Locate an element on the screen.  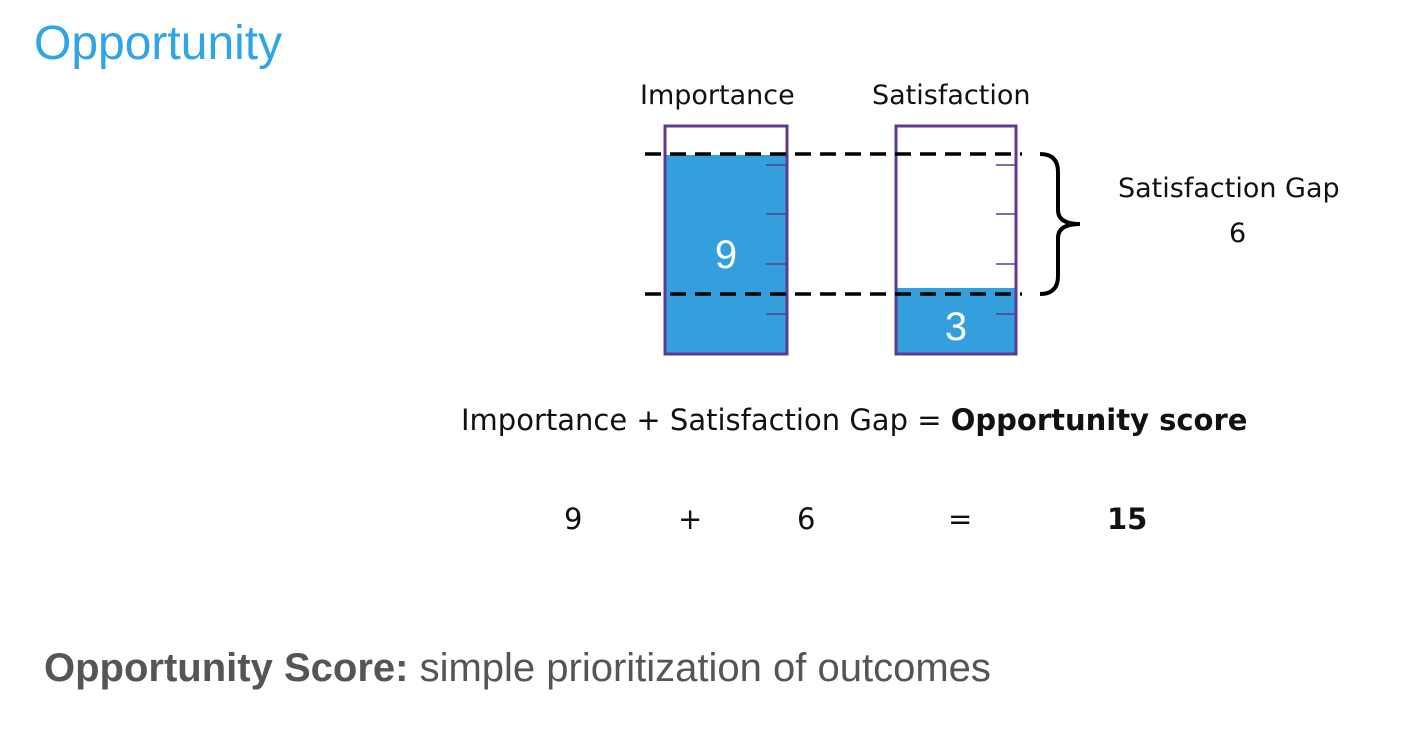
importance-value: 9 is located at coordinates (726, 255).